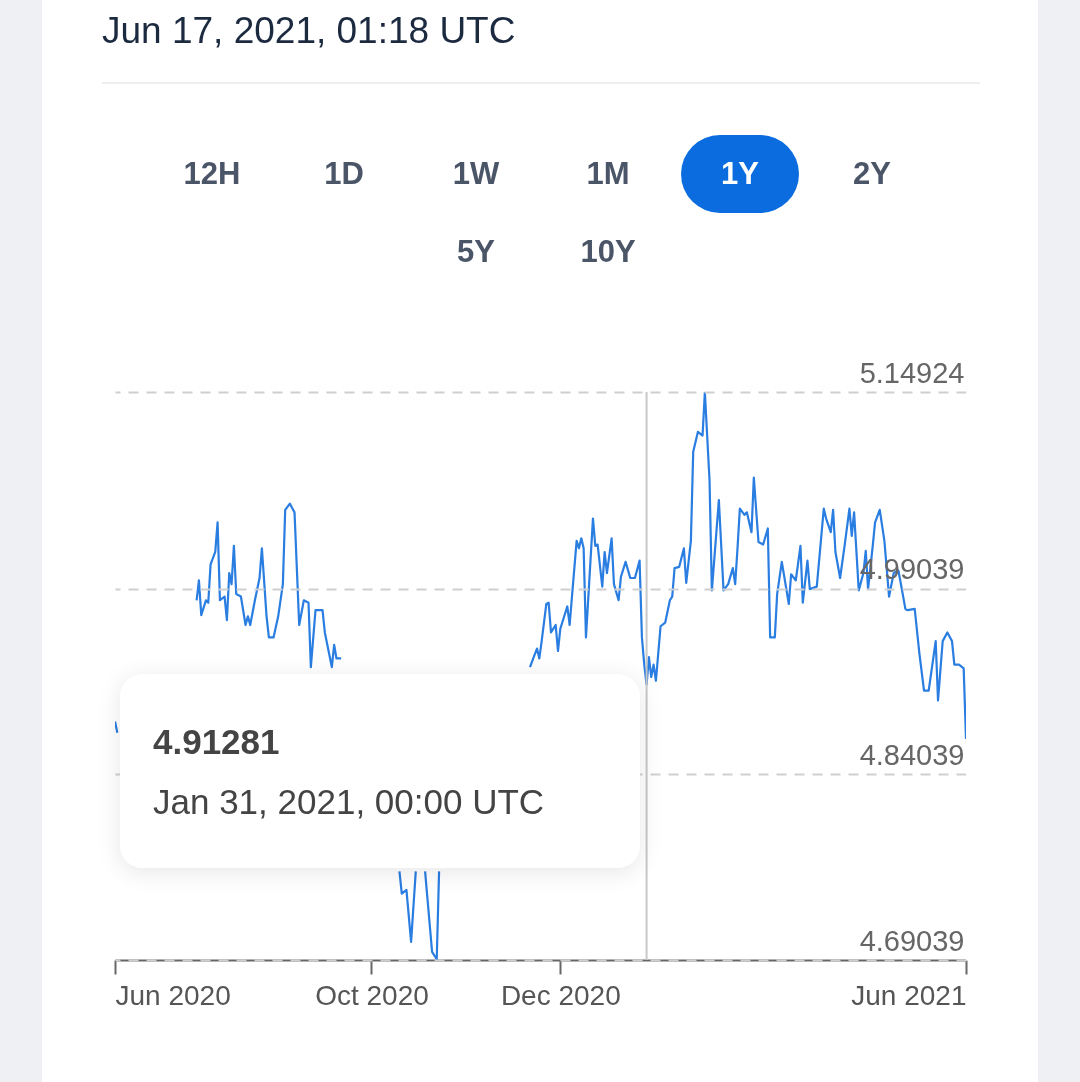 The height and width of the screenshot is (1082, 1080). I want to click on text: 1W, so click(476, 174).